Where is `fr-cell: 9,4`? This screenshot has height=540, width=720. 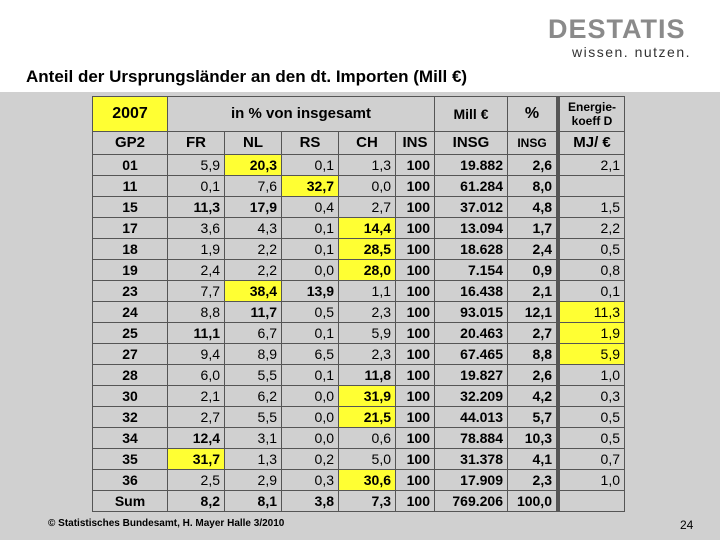
fr-cell: 9,4 is located at coordinates (196, 354).